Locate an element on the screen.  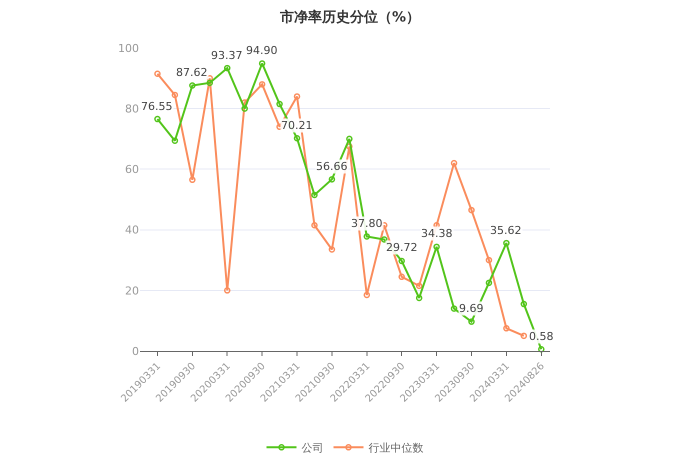
data-label: 9.69 is located at coordinates (471, 308).